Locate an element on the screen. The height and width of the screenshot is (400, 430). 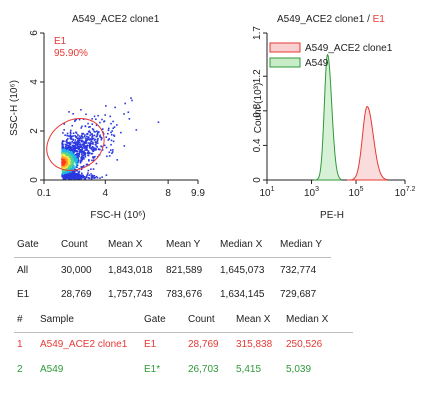
scatter-title: A549_ACE2 clone1 is located at coordinates (116, 19).